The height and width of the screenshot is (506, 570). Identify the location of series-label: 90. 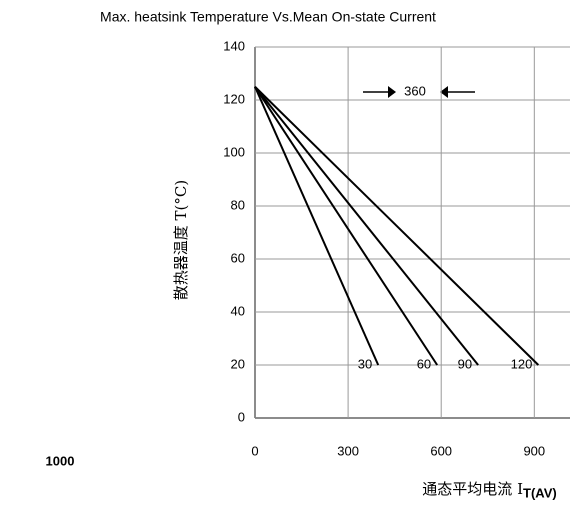
(465, 363).